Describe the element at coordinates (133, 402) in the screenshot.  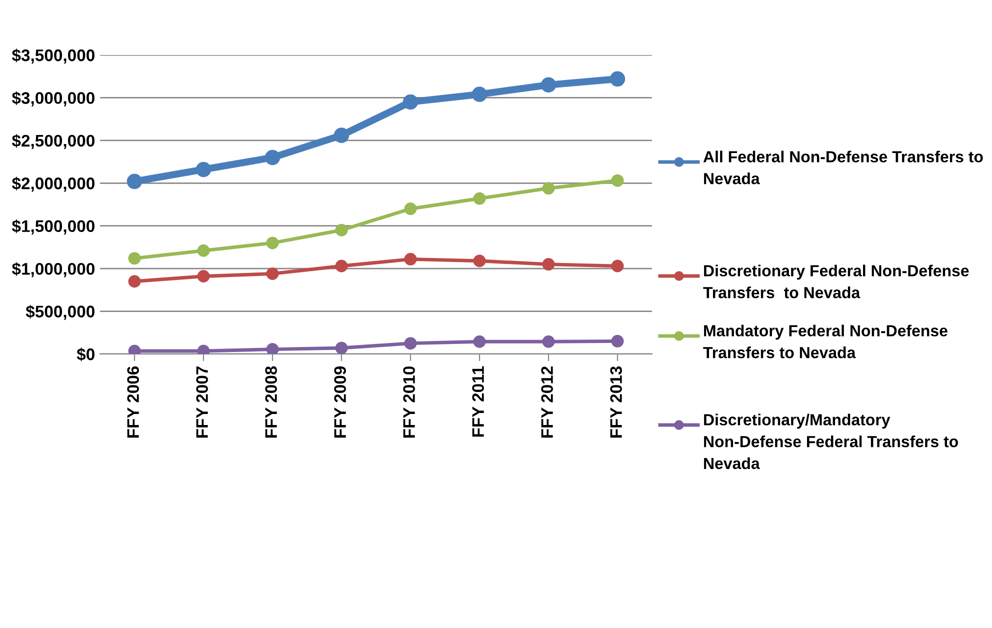
I see `x-tick-label: FFY 2006` at that location.